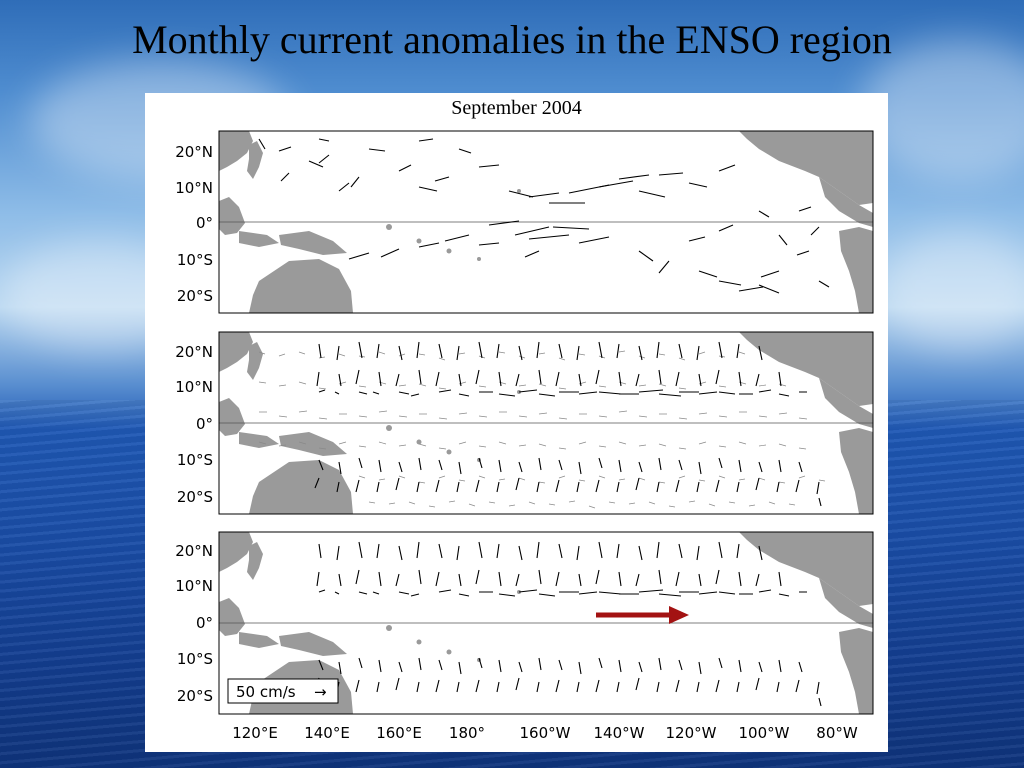 This screenshot has height=768, width=1024. What do you see at coordinates (516, 108) in the screenshot?
I see `figure-title: September 2004` at bounding box center [516, 108].